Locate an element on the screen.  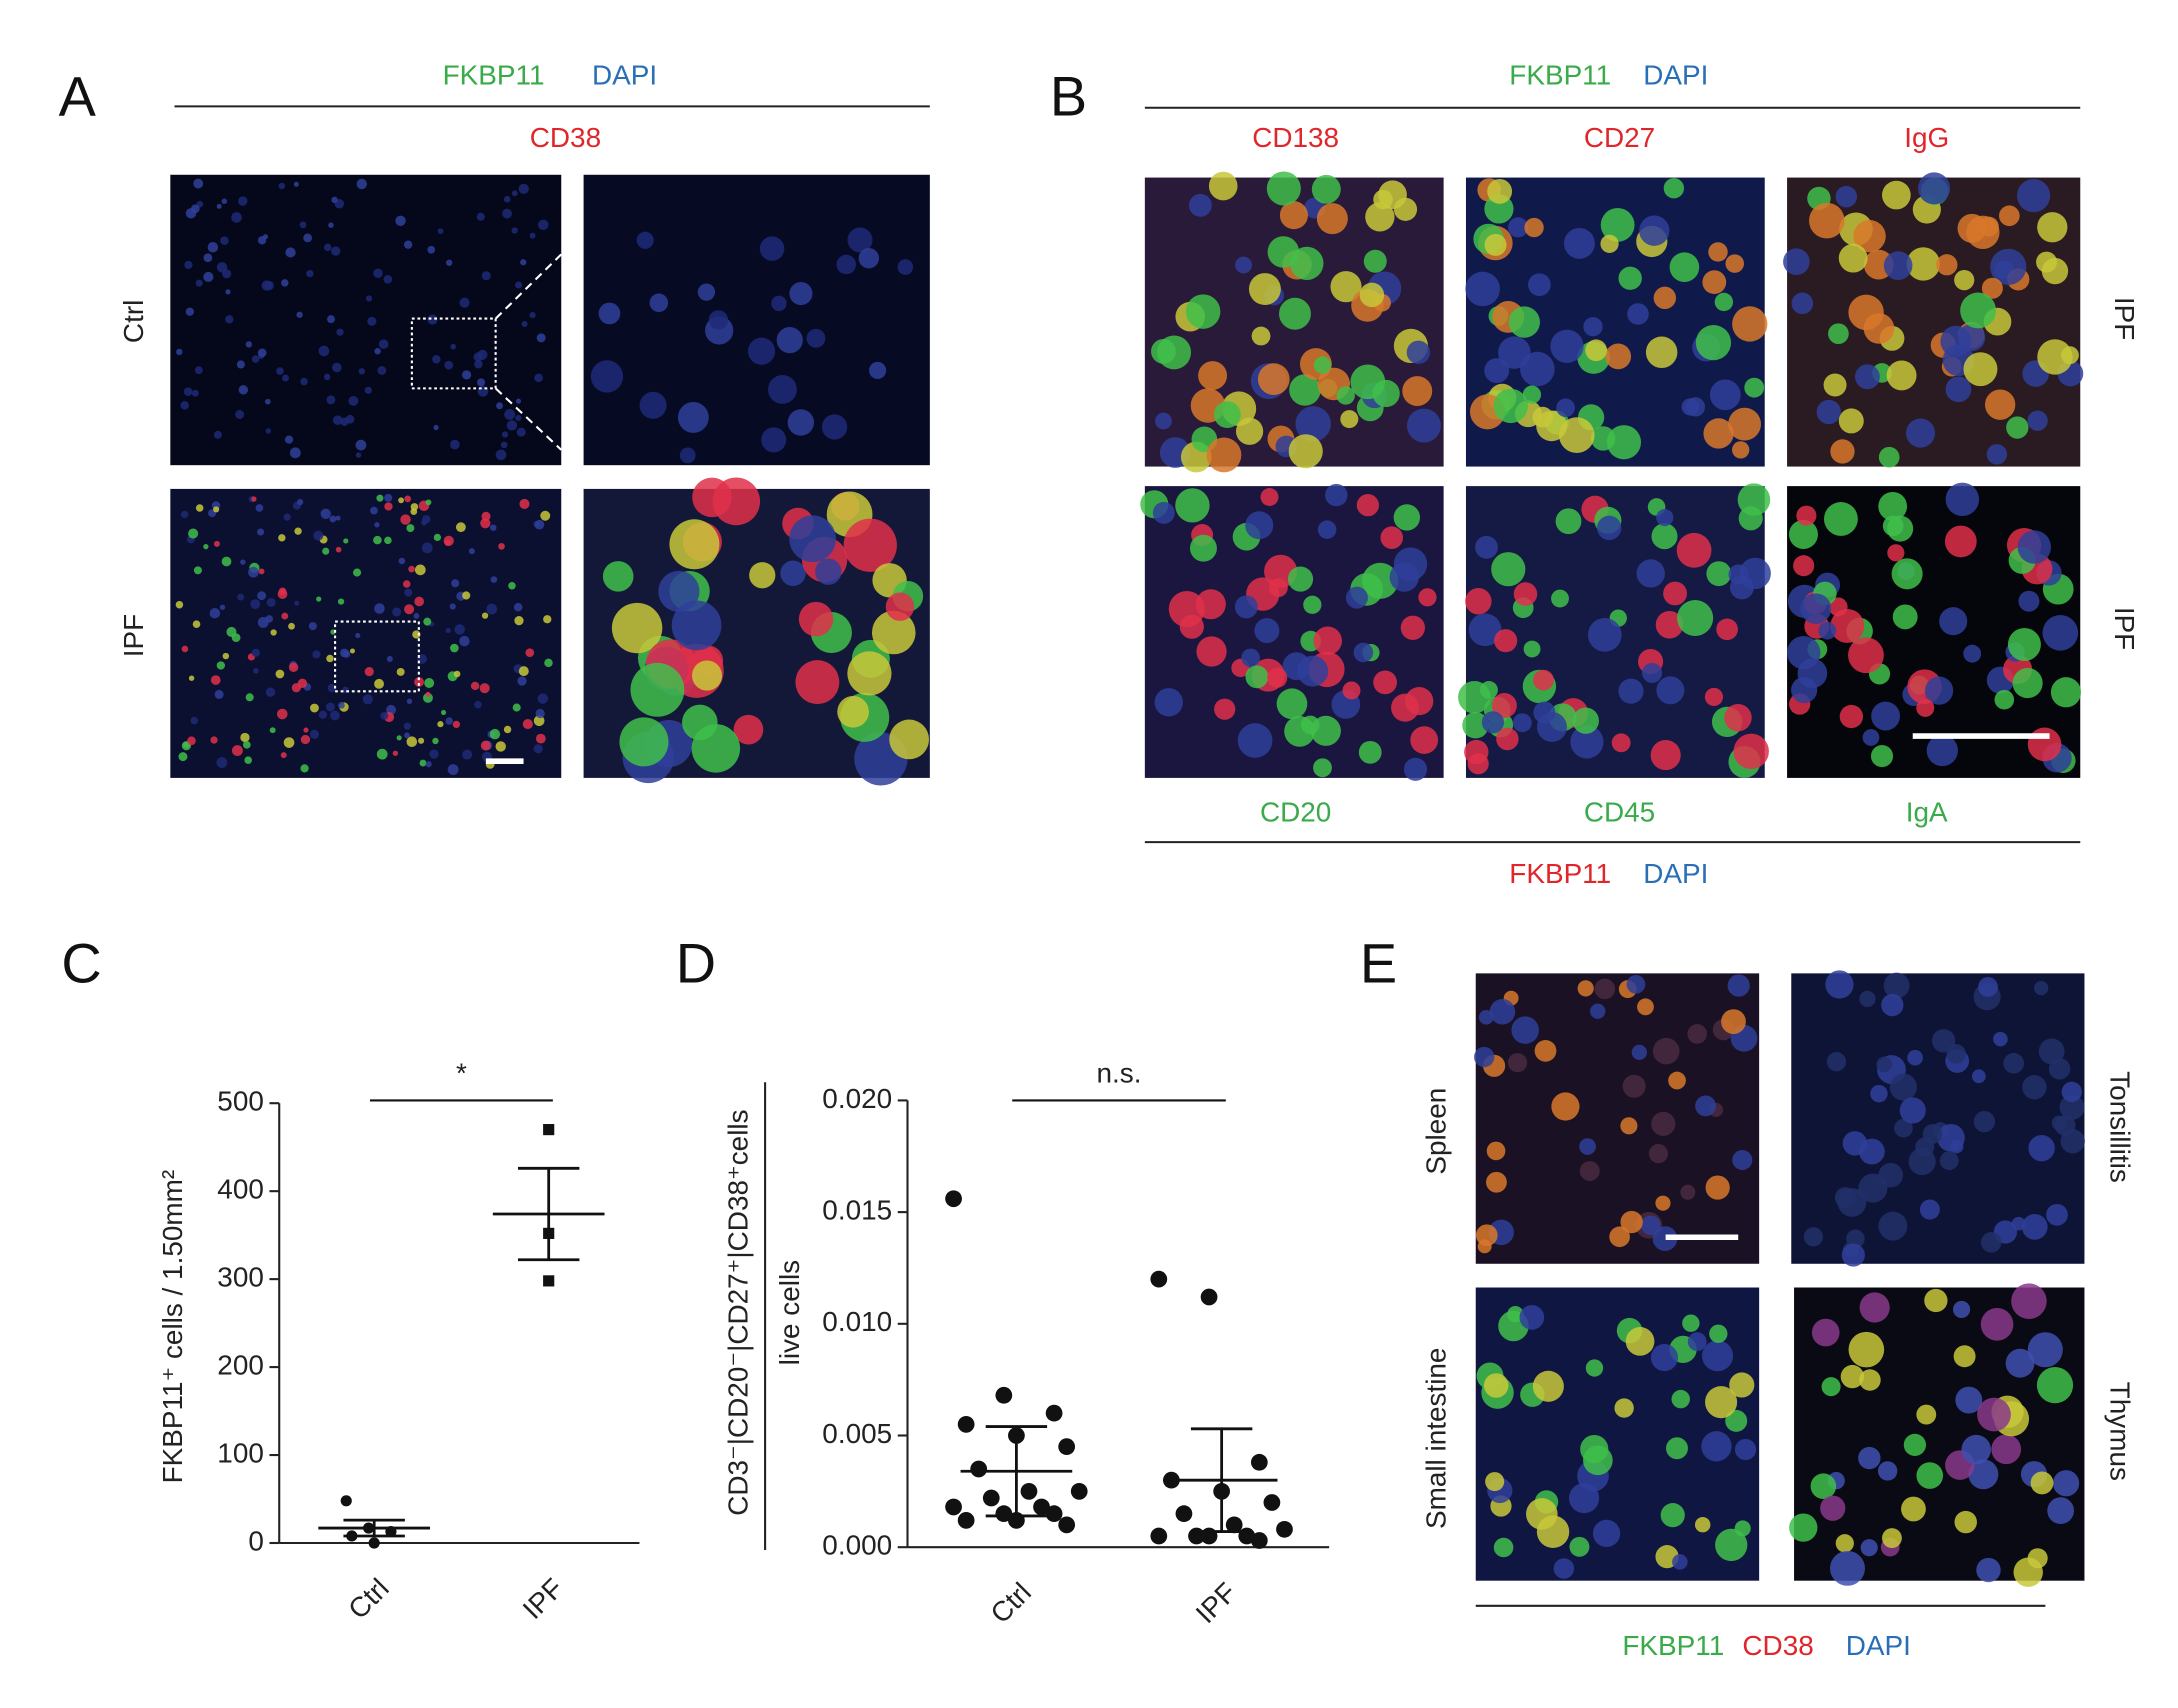
stain-label: CD38 is located at coordinates (1777, 1645).